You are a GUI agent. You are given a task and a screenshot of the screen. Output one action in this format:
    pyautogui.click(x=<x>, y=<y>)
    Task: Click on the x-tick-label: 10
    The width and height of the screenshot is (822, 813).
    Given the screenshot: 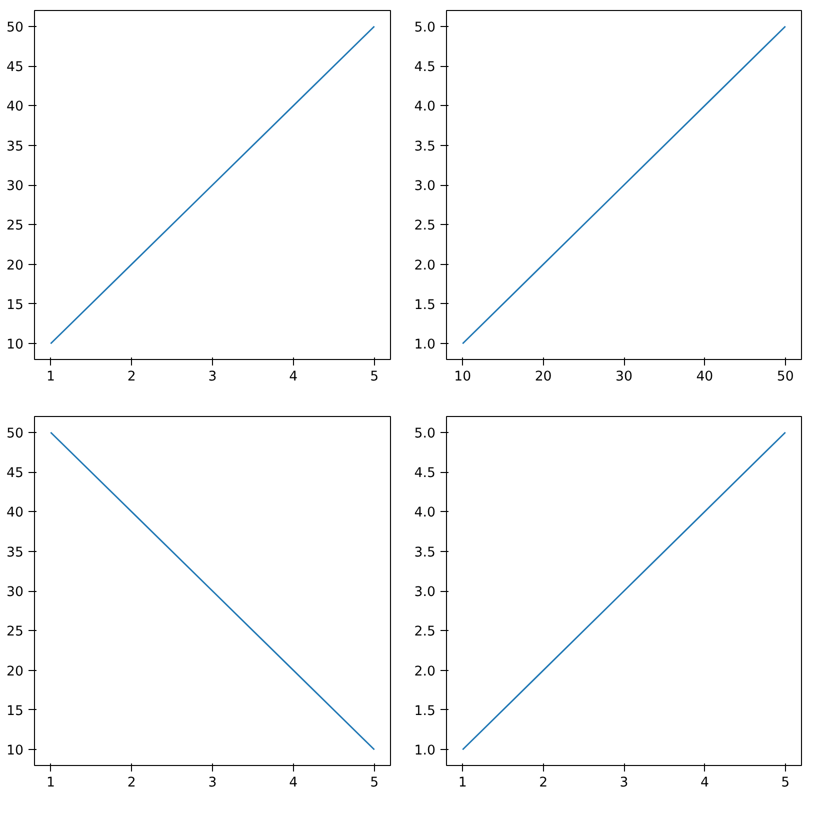 What is the action you would take?
    pyautogui.click(x=463, y=377)
    